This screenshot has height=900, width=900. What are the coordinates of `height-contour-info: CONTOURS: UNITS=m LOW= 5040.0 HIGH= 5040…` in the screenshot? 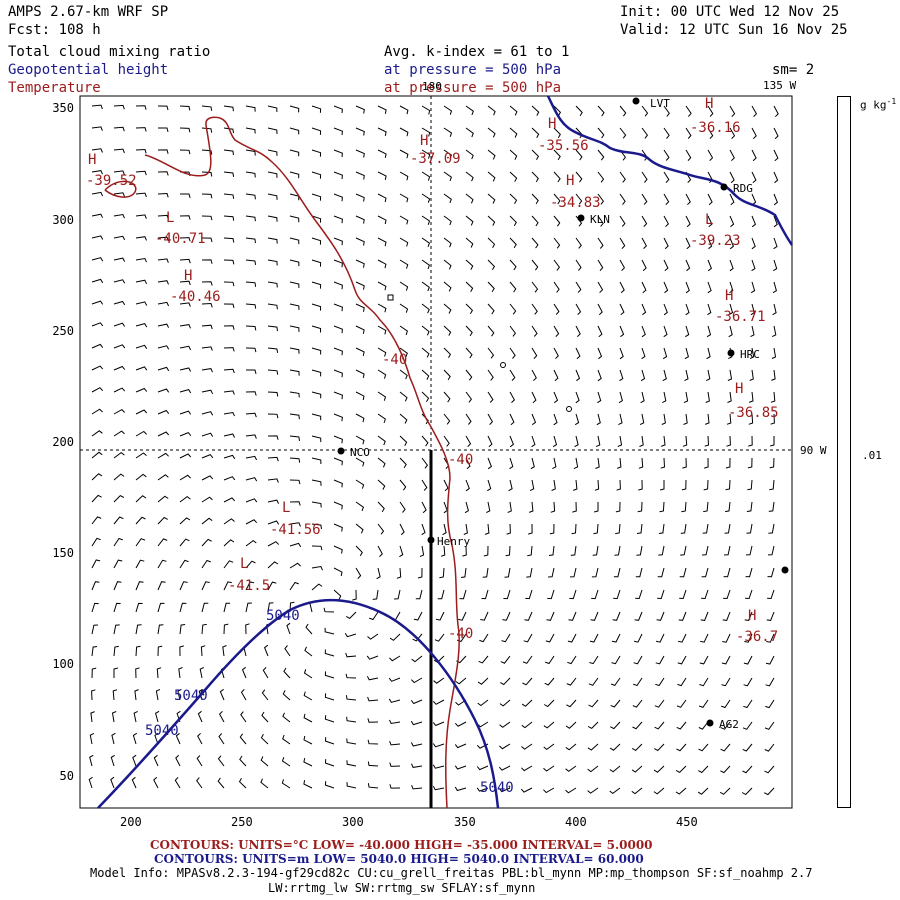 It's located at (399, 859).